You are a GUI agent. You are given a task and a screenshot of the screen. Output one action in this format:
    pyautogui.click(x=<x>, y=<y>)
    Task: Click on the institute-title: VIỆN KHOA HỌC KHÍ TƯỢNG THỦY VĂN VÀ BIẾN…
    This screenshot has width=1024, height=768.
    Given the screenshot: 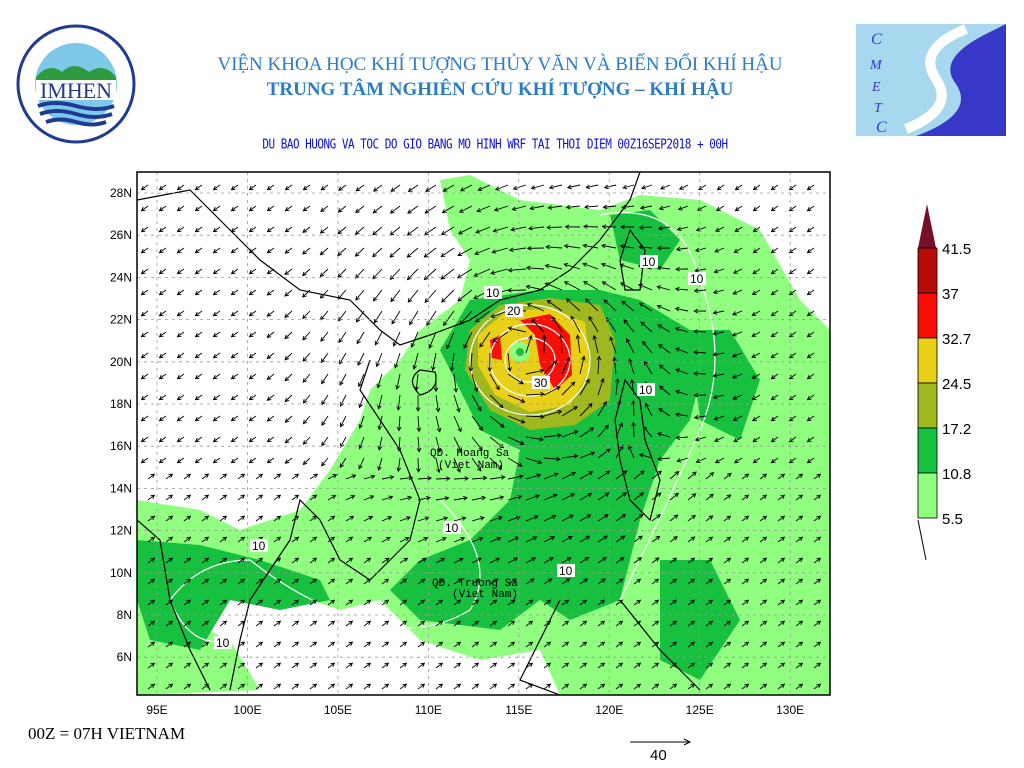 What is the action you would take?
    pyautogui.click(x=500, y=64)
    